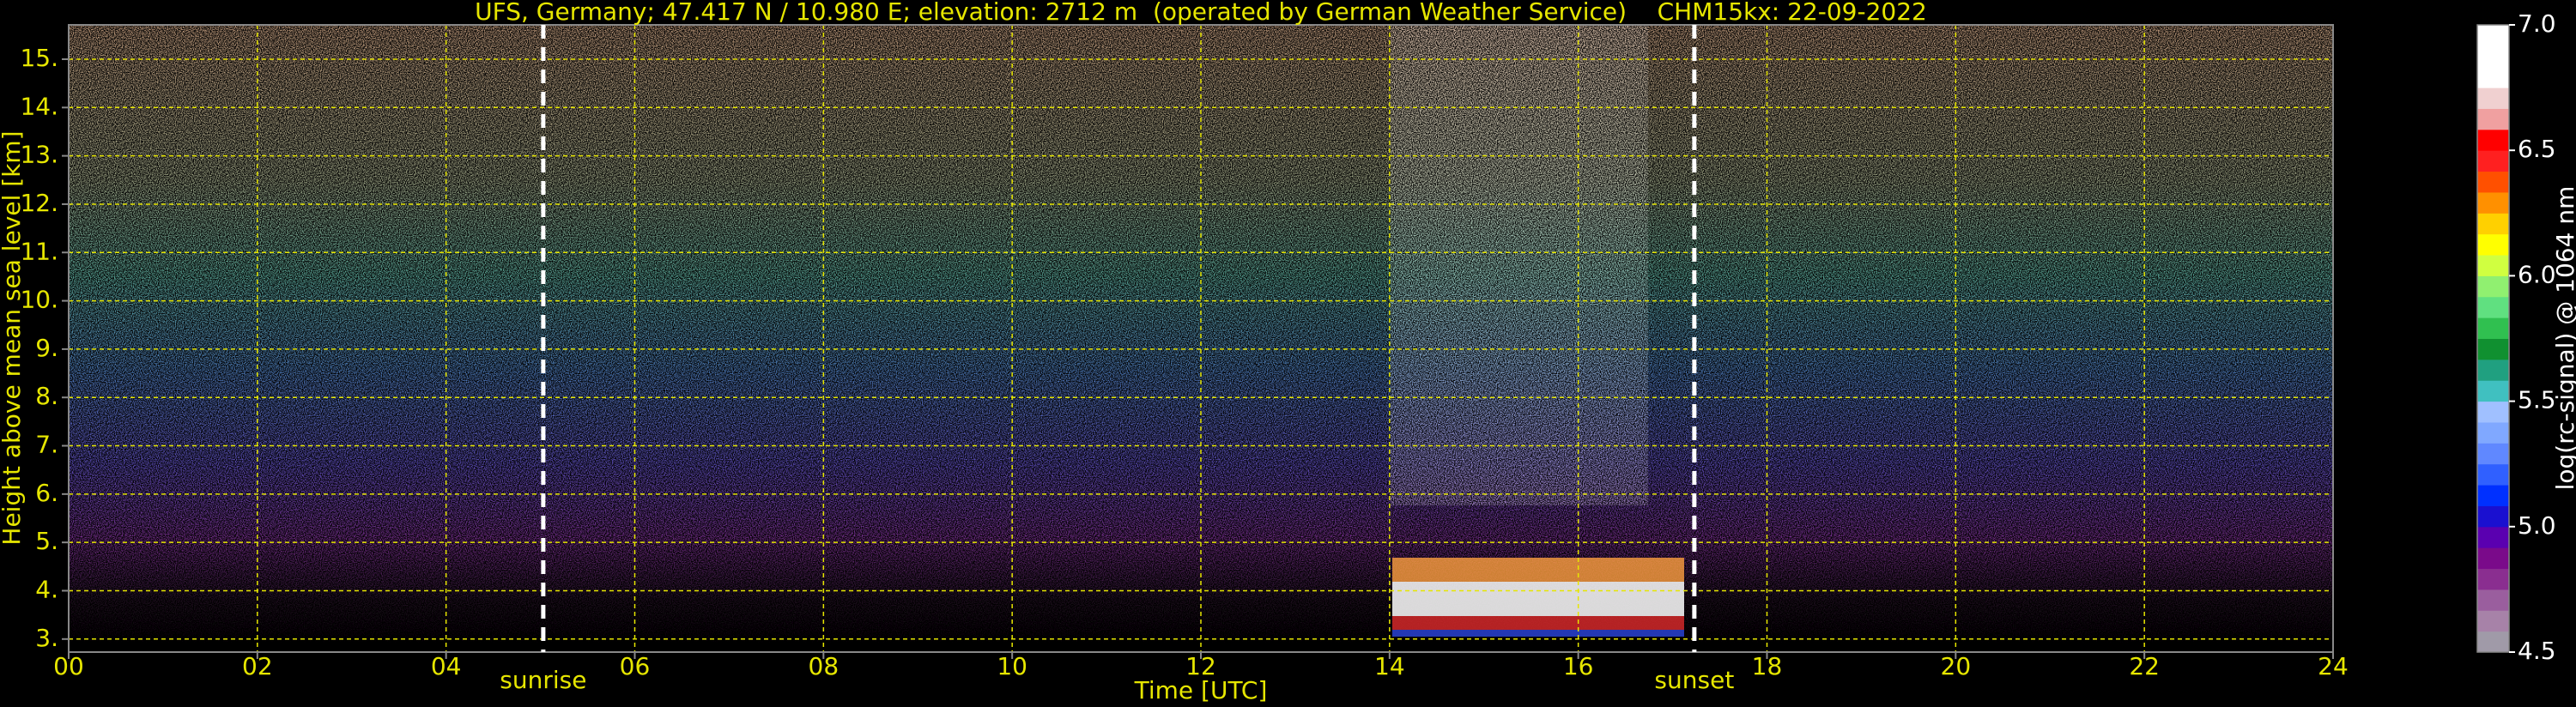 The width and height of the screenshot is (2576, 707). I want to click on x-tick-label: 24, so click(2333, 666).